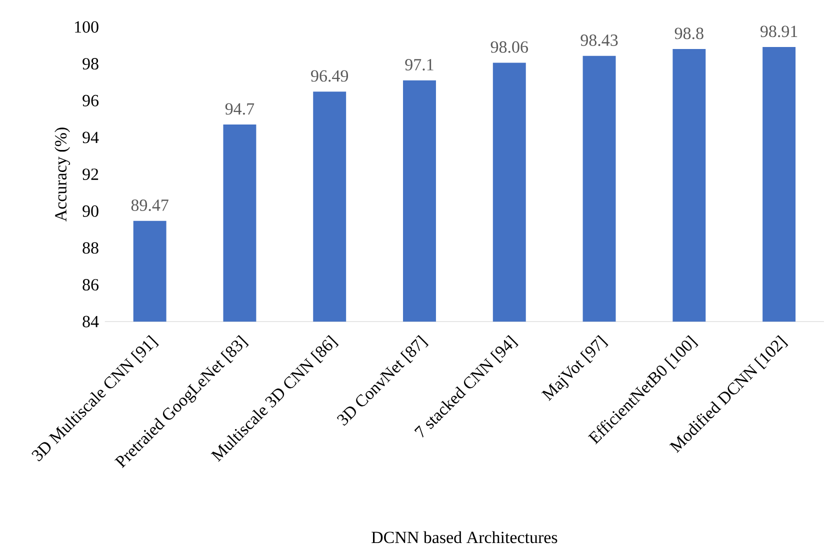  Describe the element at coordinates (90, 174) in the screenshot. I see `y-tick-label: 92` at that location.